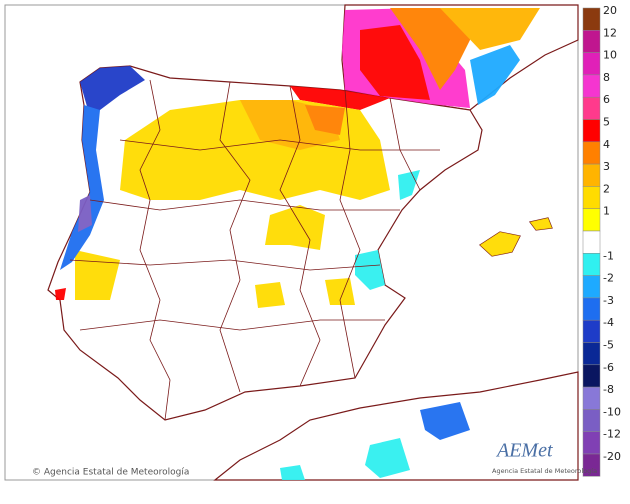 The width and height of the screenshot is (630, 504). I want to click on credit: © Agencia Estatal de Meteorología, so click(110, 473).